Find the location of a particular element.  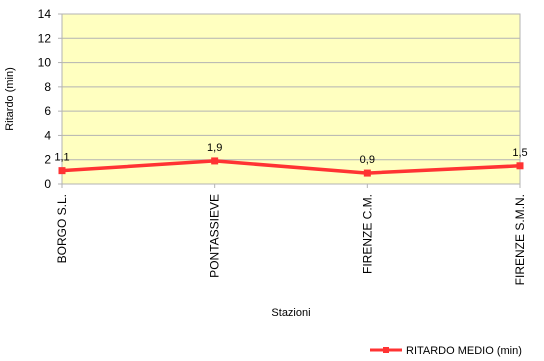

y-tick-label: 0 is located at coordinates (47, 184).